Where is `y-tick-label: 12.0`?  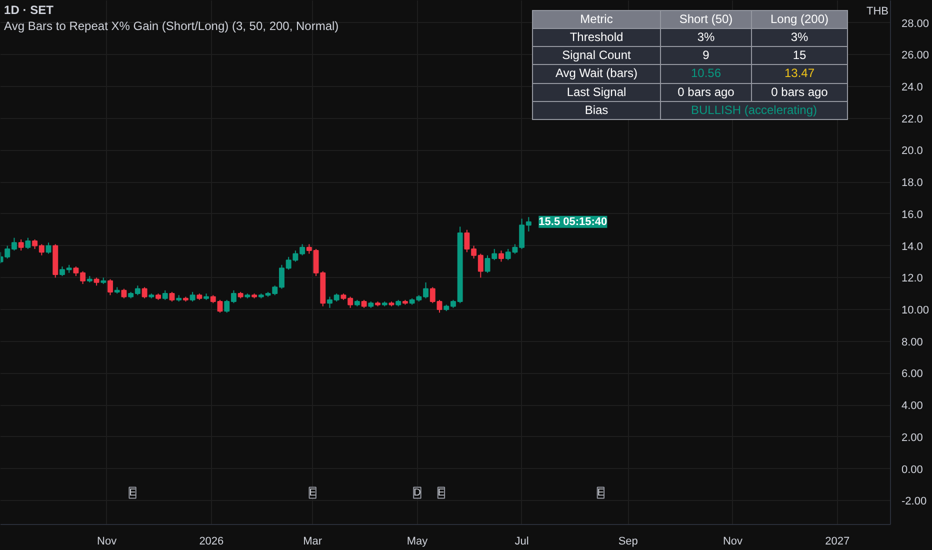 y-tick-label: 12.0 is located at coordinates (912, 278).